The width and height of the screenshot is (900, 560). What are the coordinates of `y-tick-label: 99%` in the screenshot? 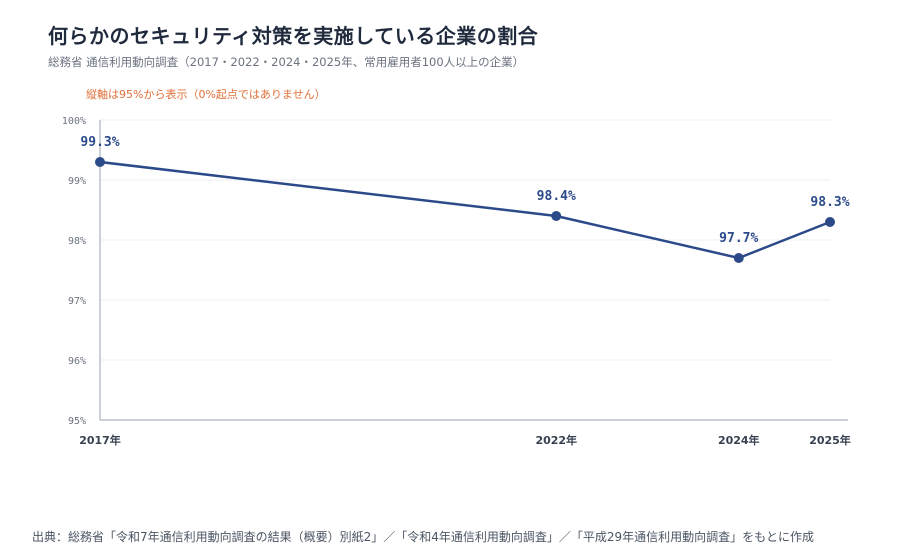 It's located at (77, 181).